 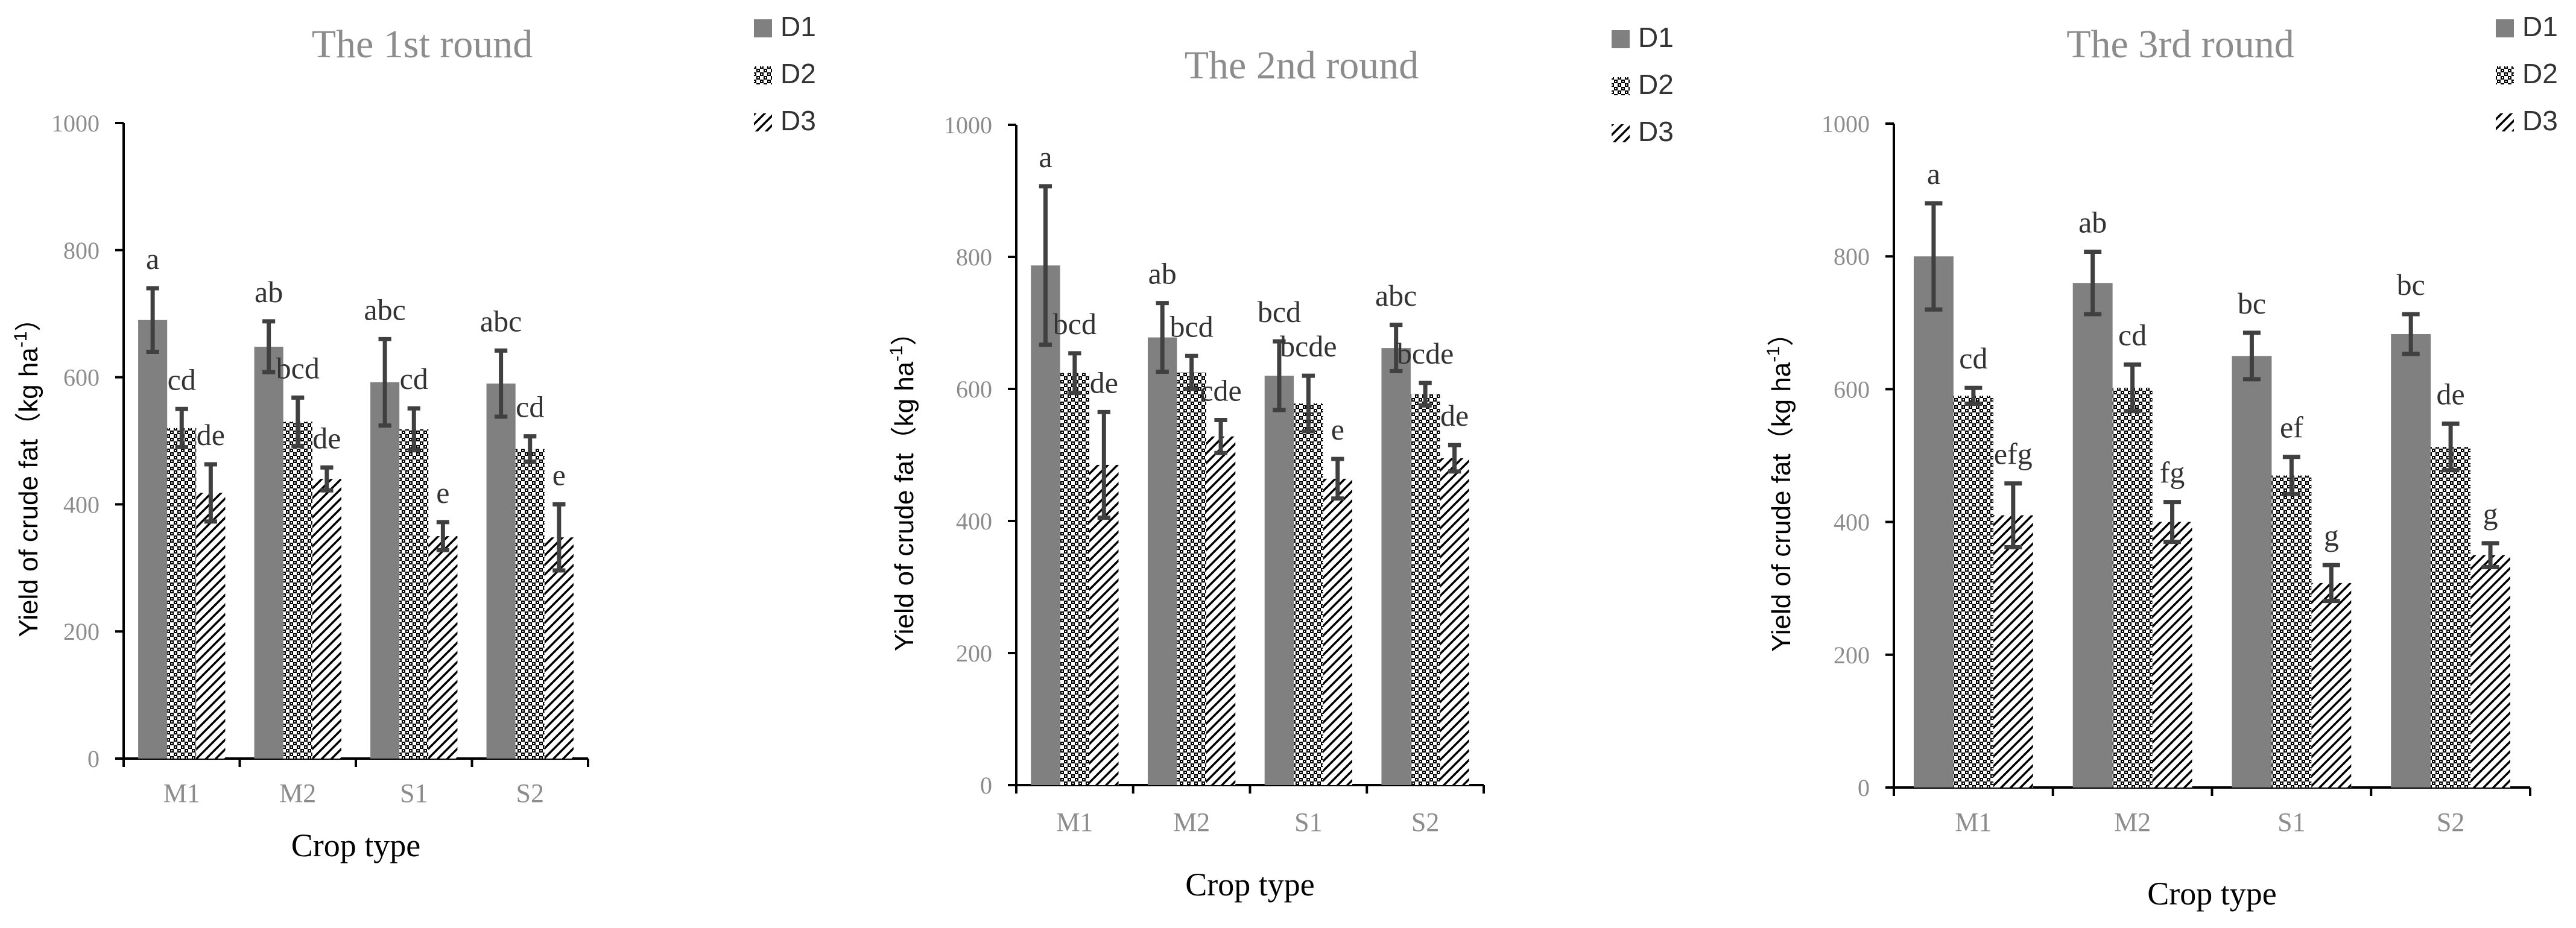 What do you see at coordinates (1220, 390) in the screenshot?
I see `significance-label: cde` at bounding box center [1220, 390].